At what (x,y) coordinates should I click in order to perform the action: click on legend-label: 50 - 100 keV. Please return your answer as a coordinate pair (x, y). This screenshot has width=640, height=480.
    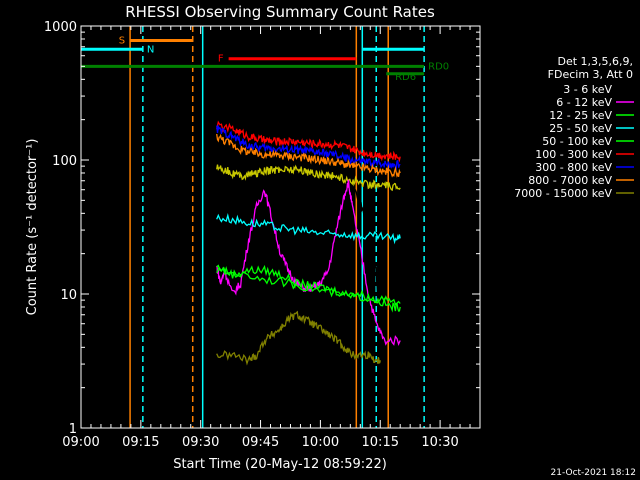
    Looking at the image, I should click on (577, 141).